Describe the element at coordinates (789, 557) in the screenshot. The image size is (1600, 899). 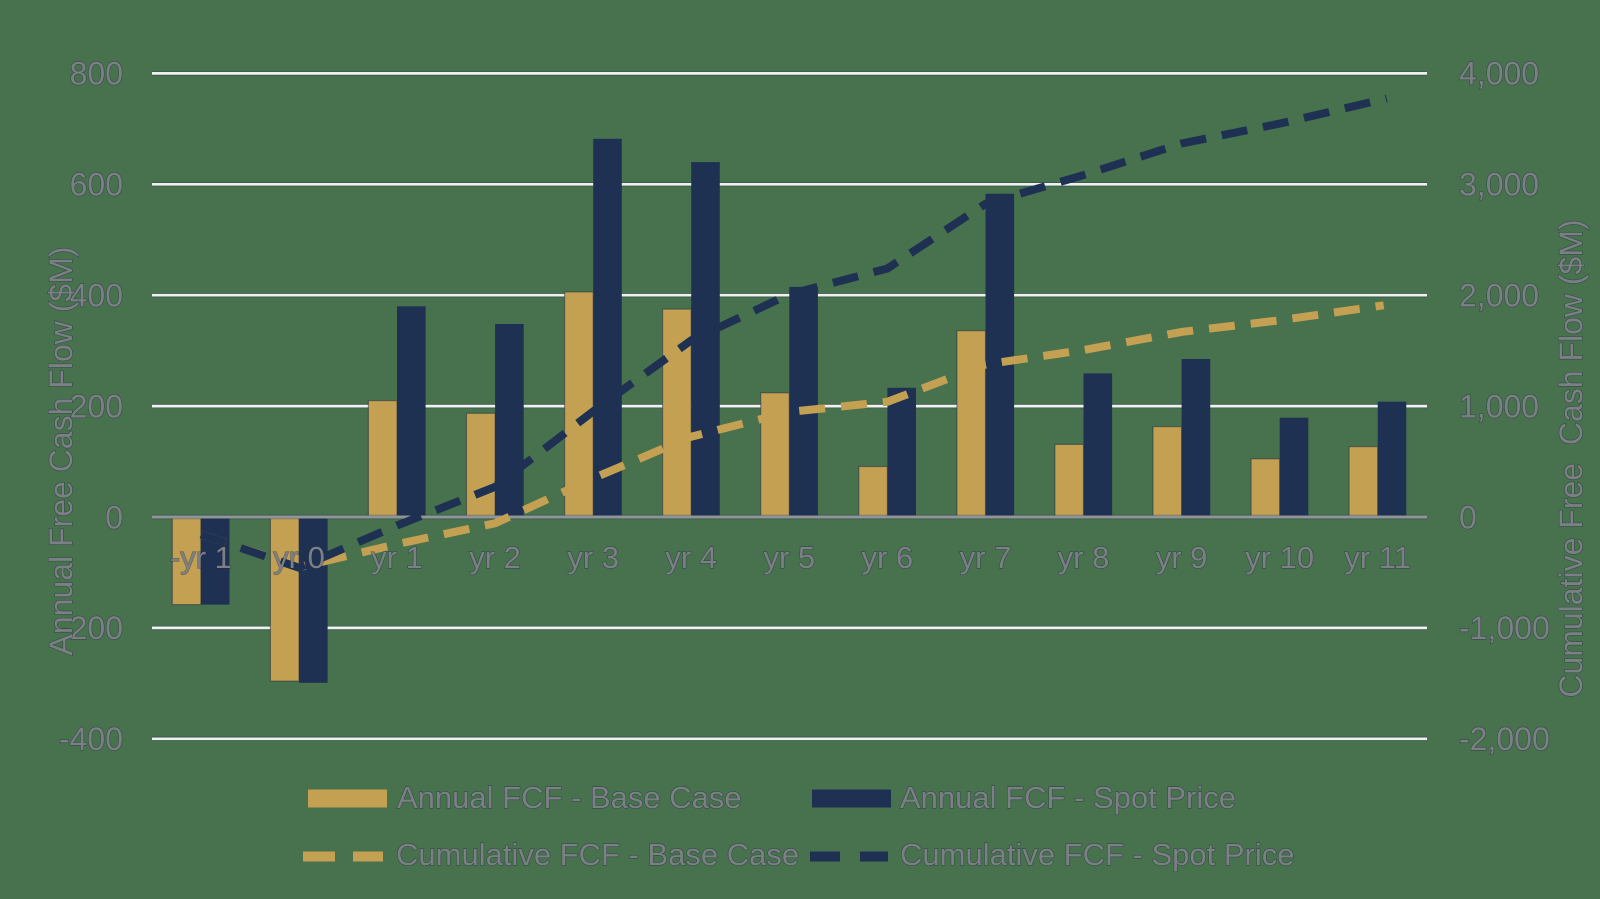
I see `svg-text: yr 5` at that location.